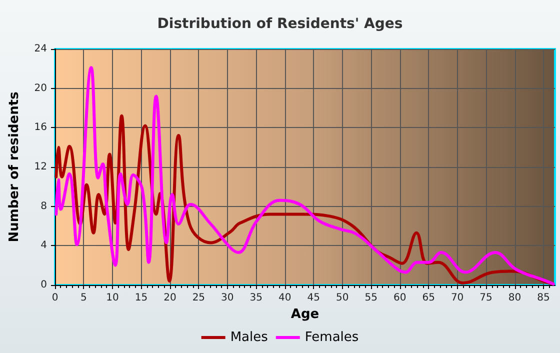 This screenshot has height=353, width=560. I want to click on x-tick-label: 65, so click(428, 298).